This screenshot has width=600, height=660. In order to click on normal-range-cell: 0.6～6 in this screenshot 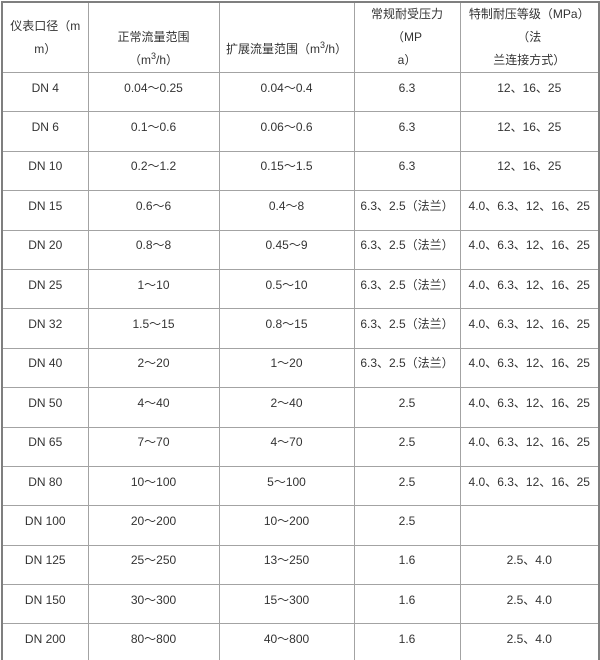, I will do `click(153, 210)`.